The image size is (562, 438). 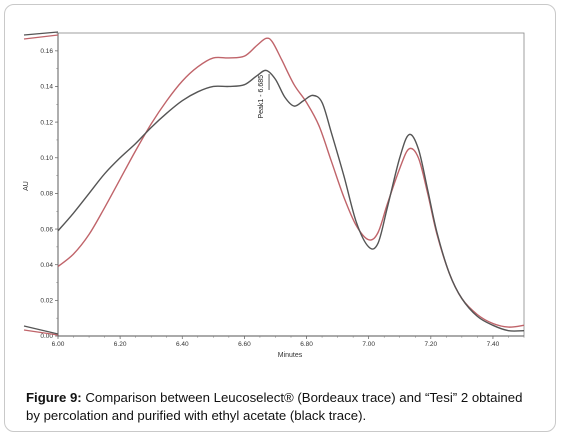 What do you see at coordinates (46, 122) in the screenshot?
I see `y-tick-label: 0.12` at bounding box center [46, 122].